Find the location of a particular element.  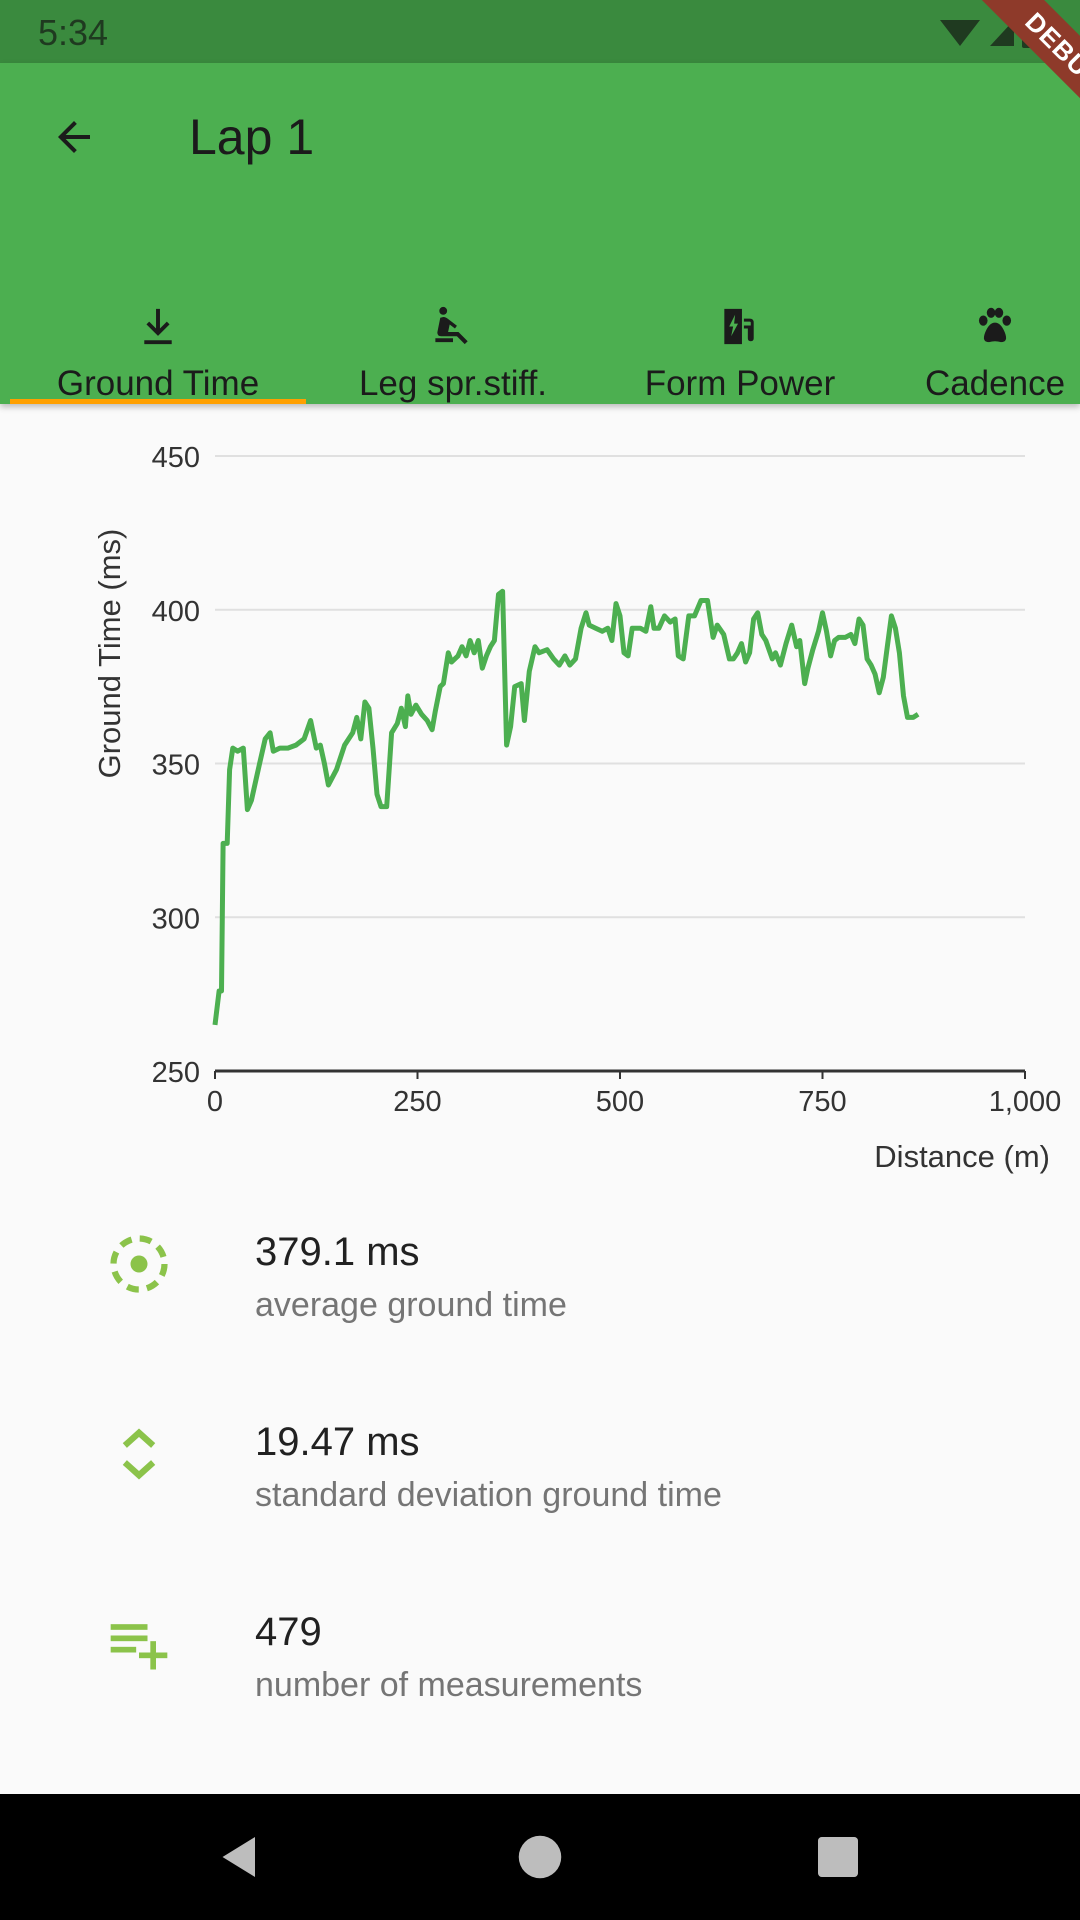

nav-back-icon is located at coordinates (240, 1857).